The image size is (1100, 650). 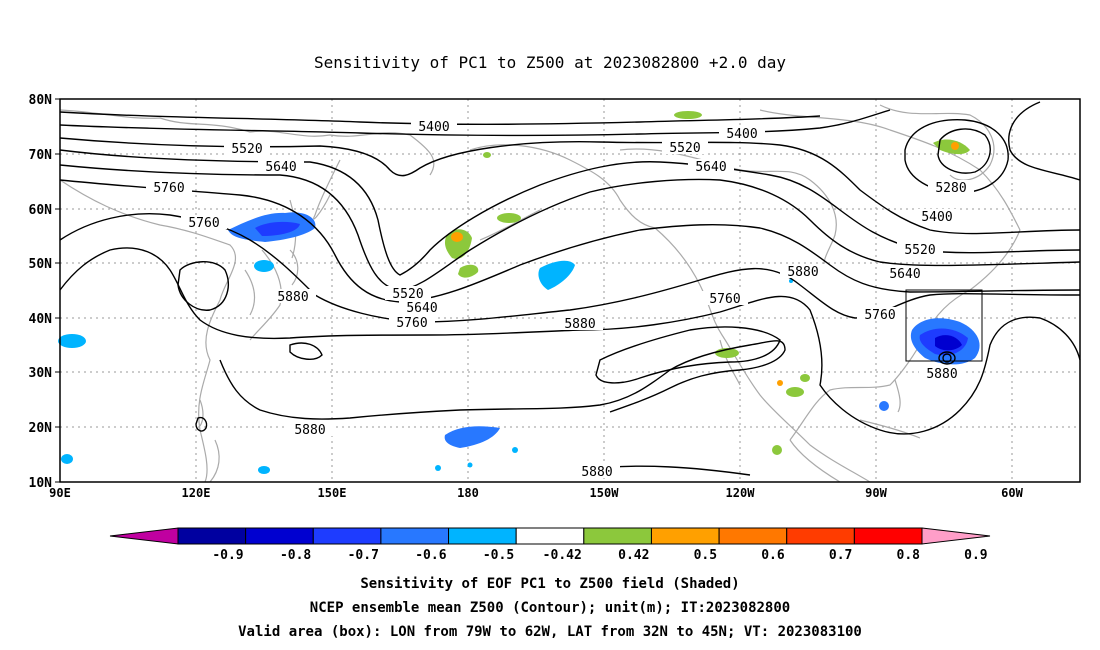 What do you see at coordinates (363, 555) in the screenshot?
I see `colorbar-label: -0.7` at bounding box center [363, 555].